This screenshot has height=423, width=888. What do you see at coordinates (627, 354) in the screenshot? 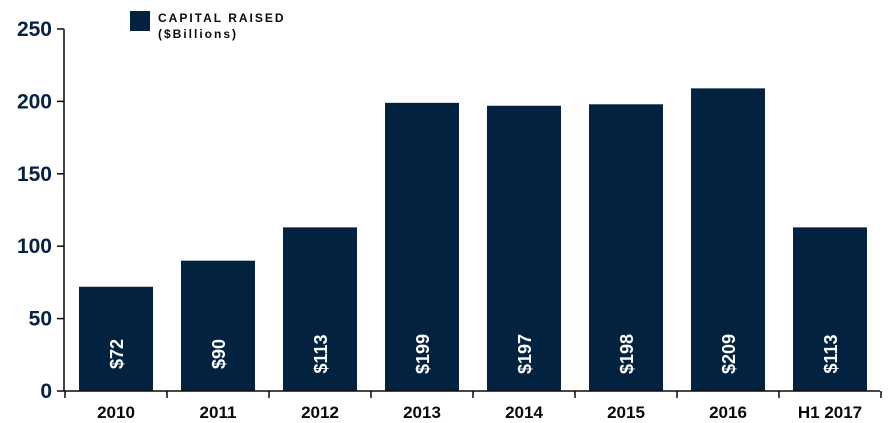
I see `bar-value-label: $198` at bounding box center [627, 354].